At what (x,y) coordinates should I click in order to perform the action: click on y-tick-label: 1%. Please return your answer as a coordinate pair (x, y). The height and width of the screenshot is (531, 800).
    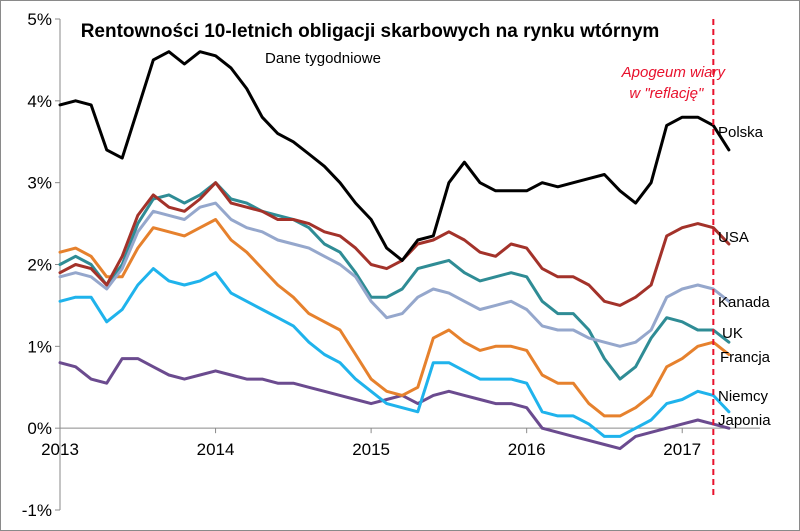
    Looking at the image, I should click on (39, 346).